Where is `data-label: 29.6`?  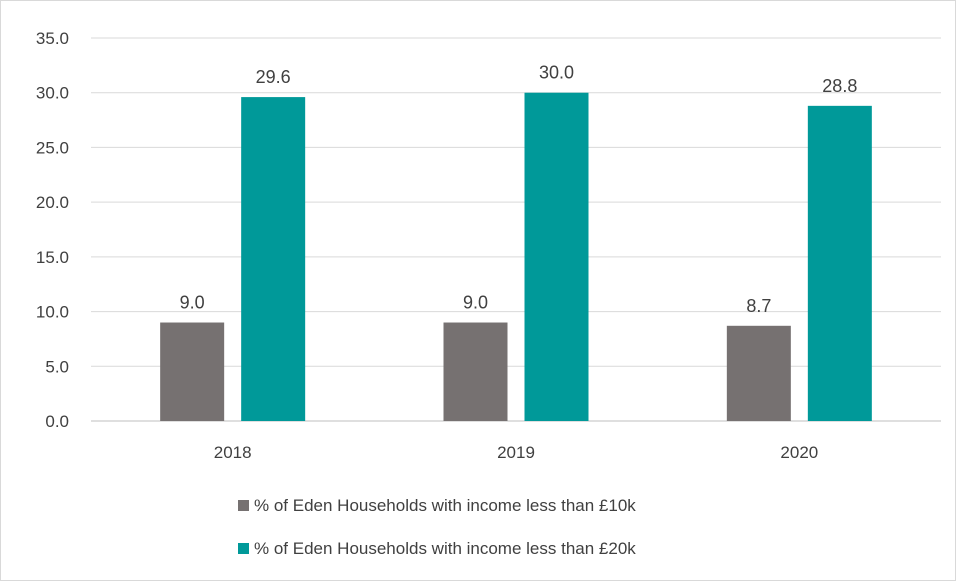 data-label: 29.6 is located at coordinates (273, 77).